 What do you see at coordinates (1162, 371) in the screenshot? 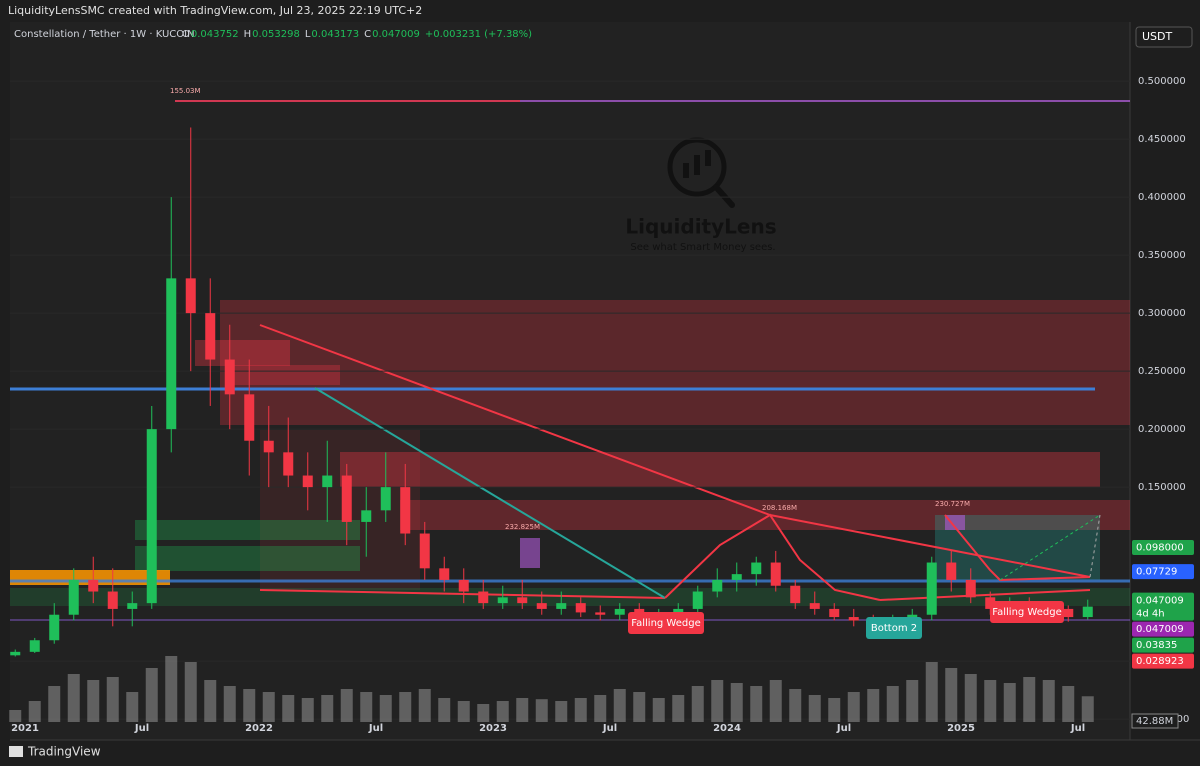
I see `y-tick-label: 0.250000` at bounding box center [1162, 371].